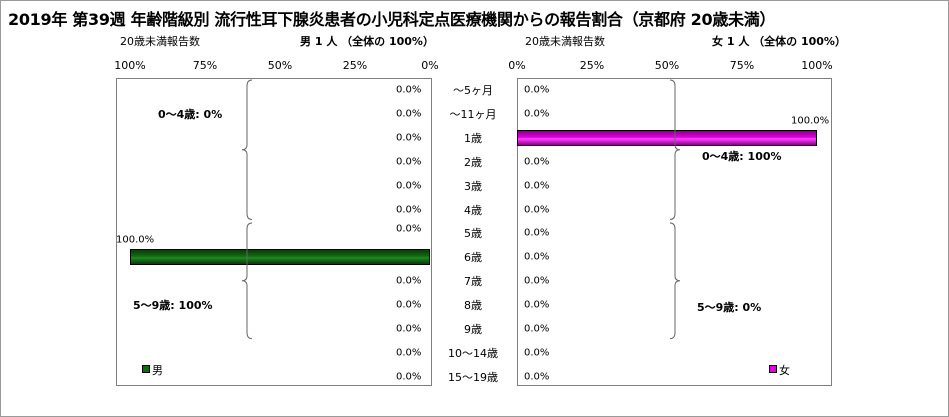 Image resolution: width=949 pixels, height=417 pixels. I want to click on male-x-tick: 100%, so click(130, 65).